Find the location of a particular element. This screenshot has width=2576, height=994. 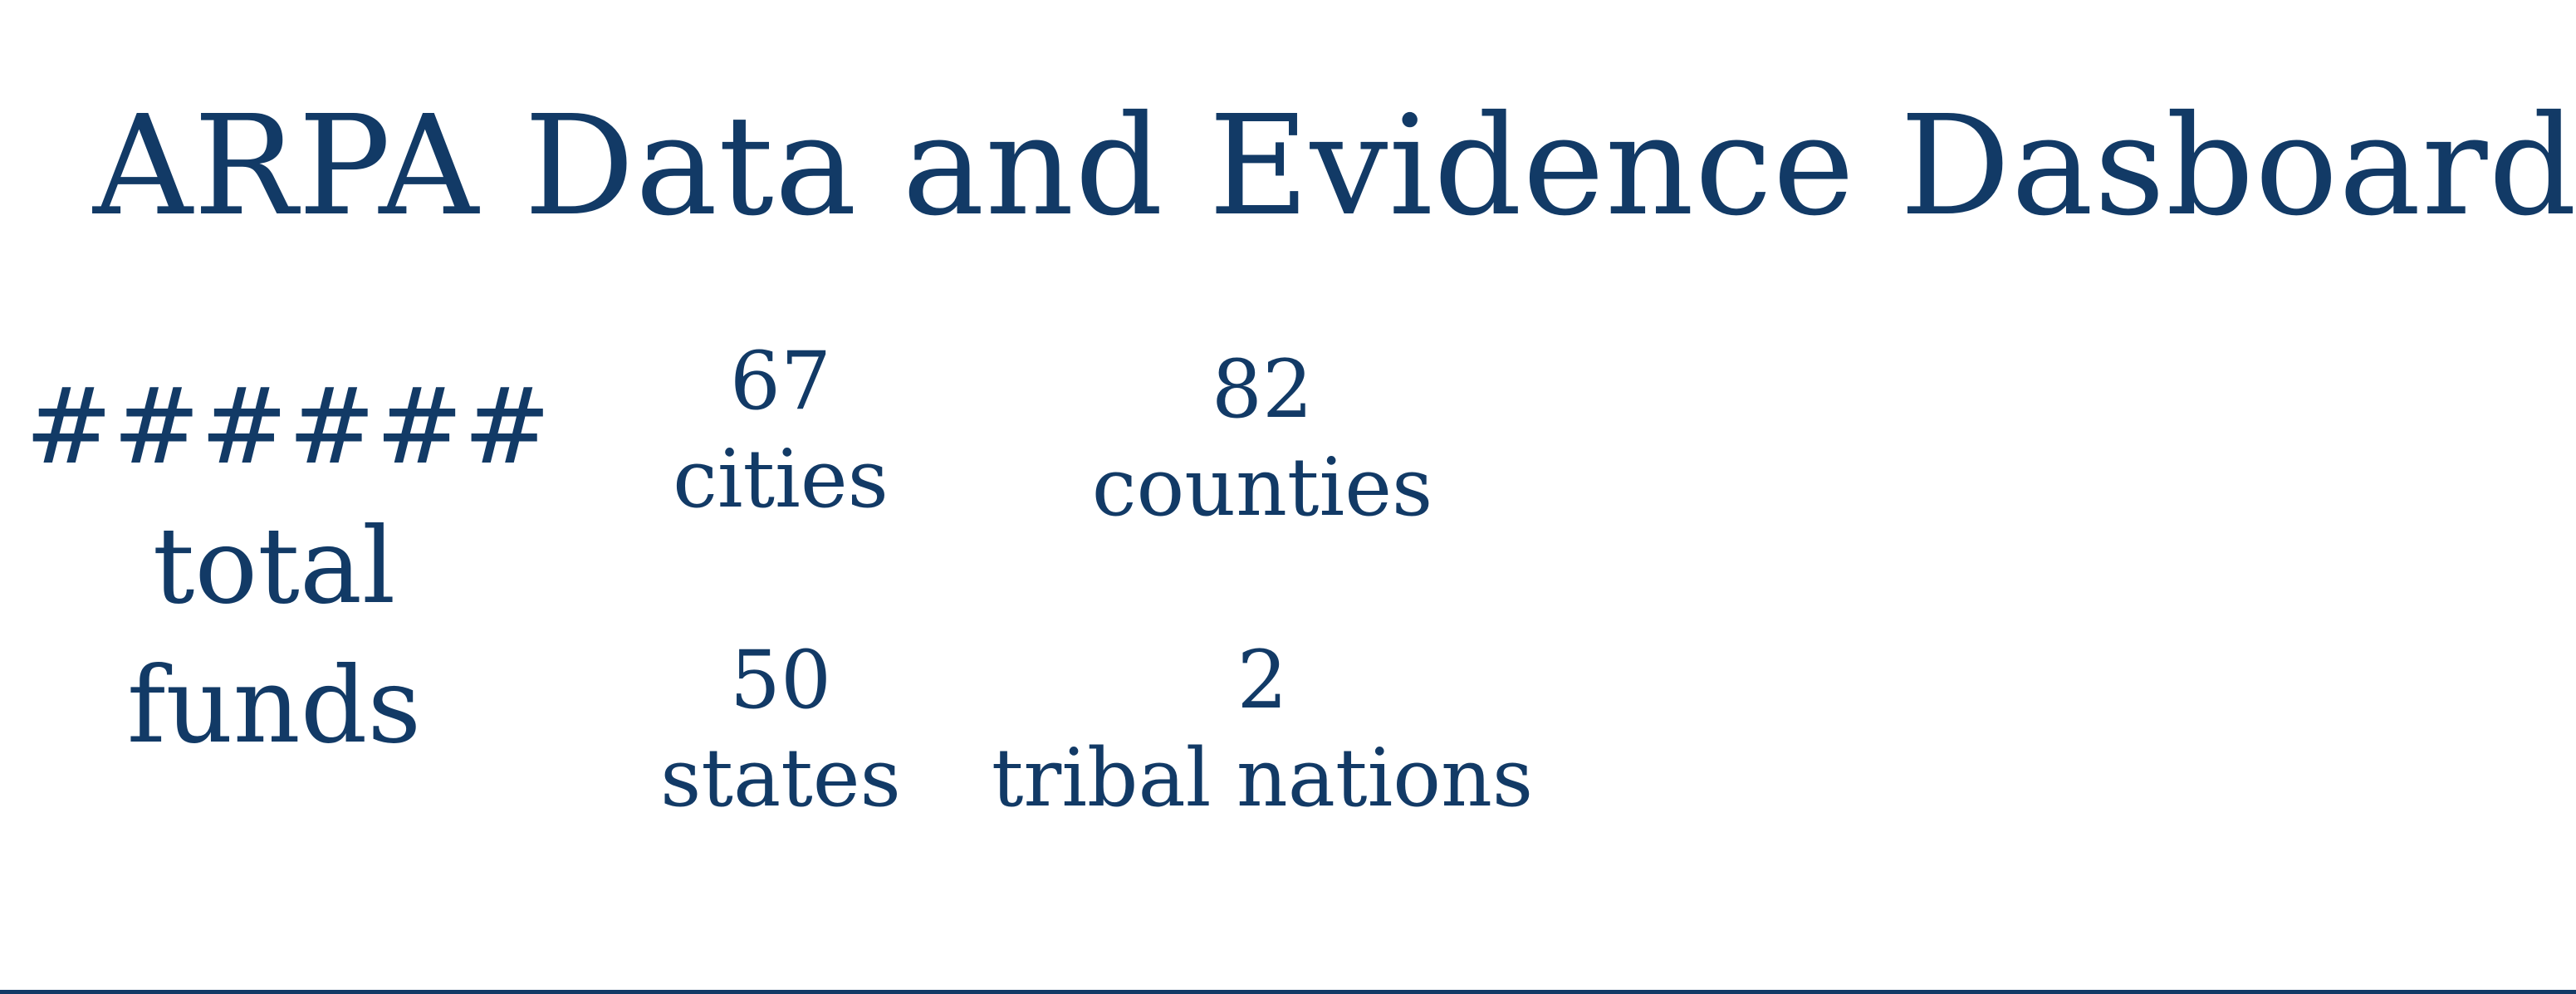

stat-states-value: 50 is located at coordinates (781, 680).